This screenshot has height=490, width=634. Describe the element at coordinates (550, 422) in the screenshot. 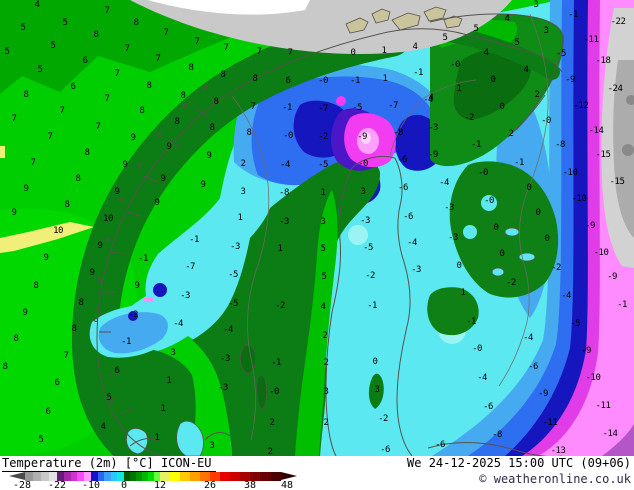

I see `temp-value-label: -11` at that location.